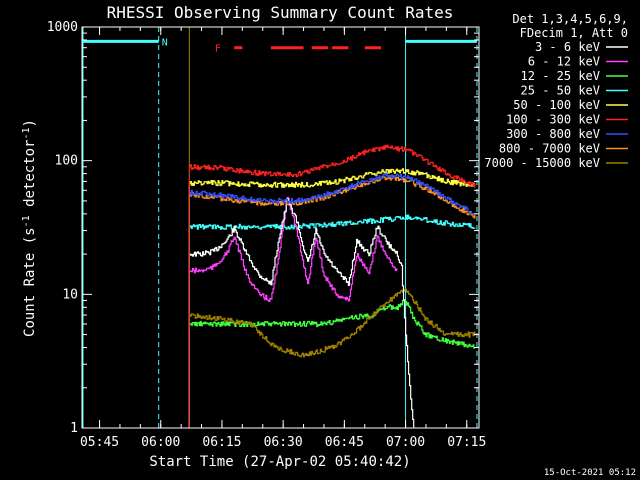 The image size is (640, 480). I want to click on legend-label-5: 100 - 300 keV, so click(553, 120).